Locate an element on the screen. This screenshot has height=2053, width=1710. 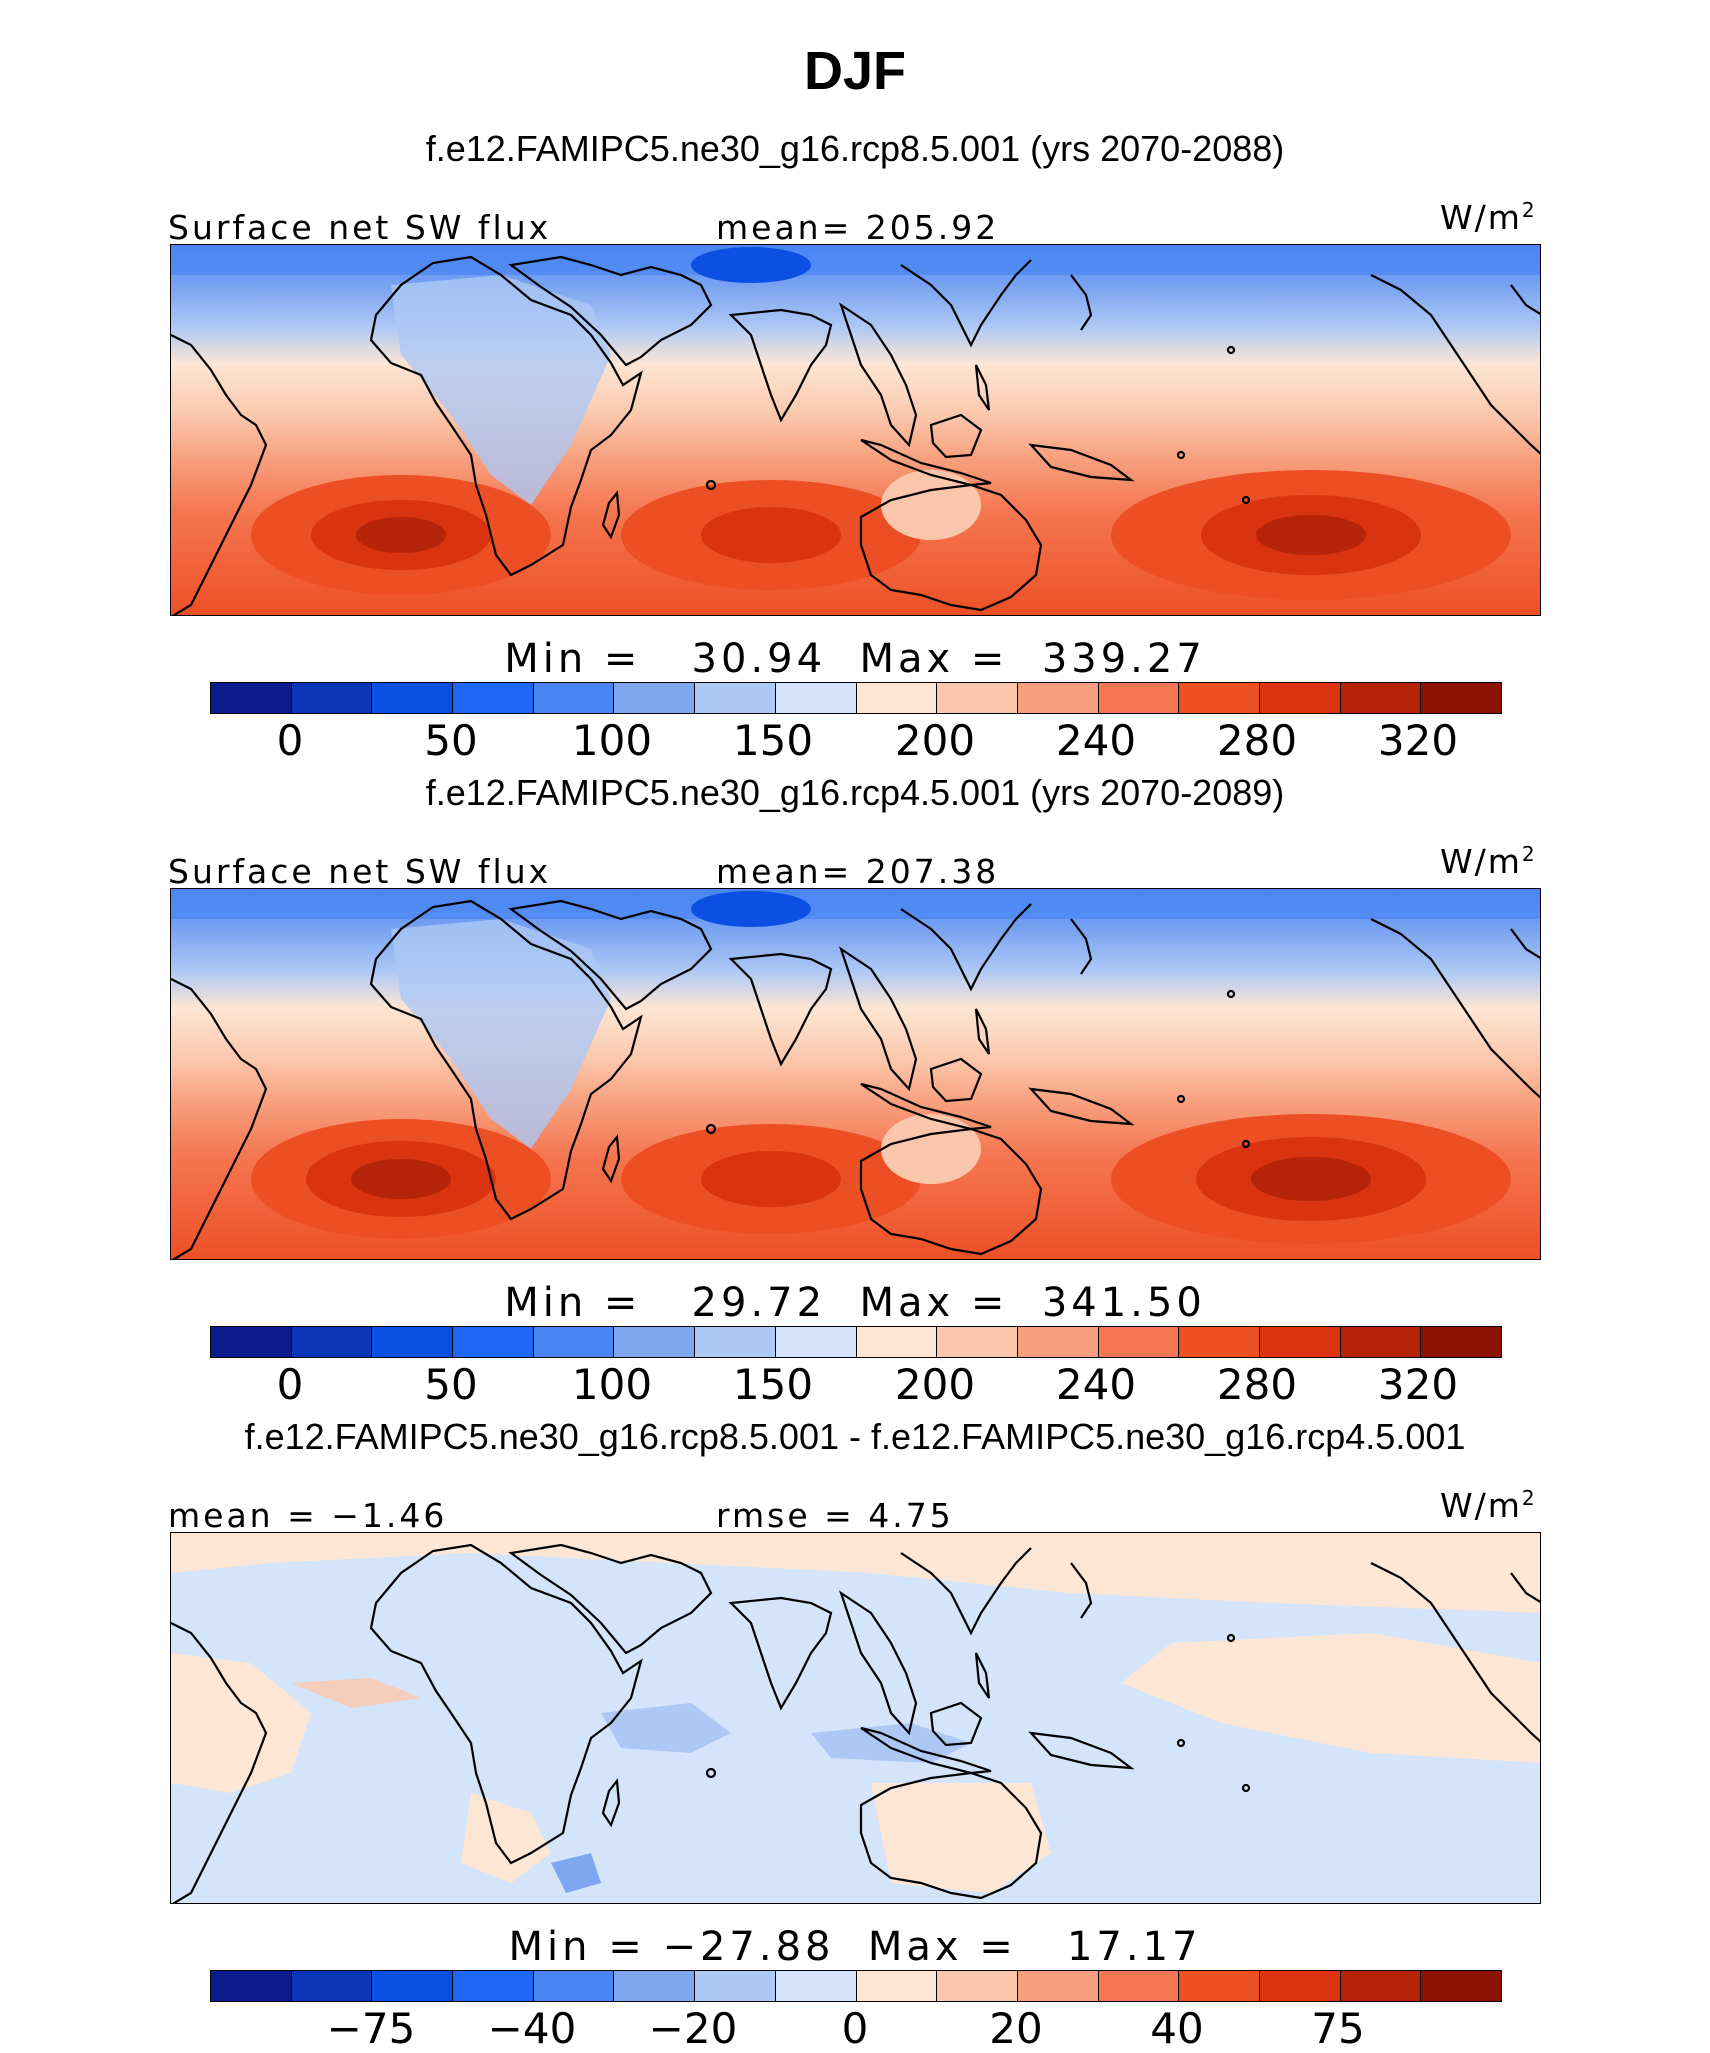
panel3-colorbar is located at coordinates (856, 1986).